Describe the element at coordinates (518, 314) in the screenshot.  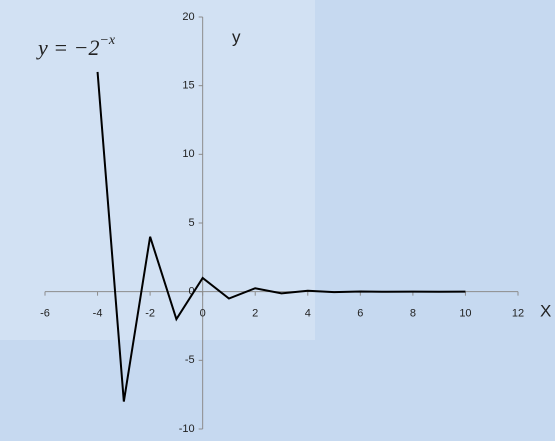
I see `x-tick-label: 12` at that location.